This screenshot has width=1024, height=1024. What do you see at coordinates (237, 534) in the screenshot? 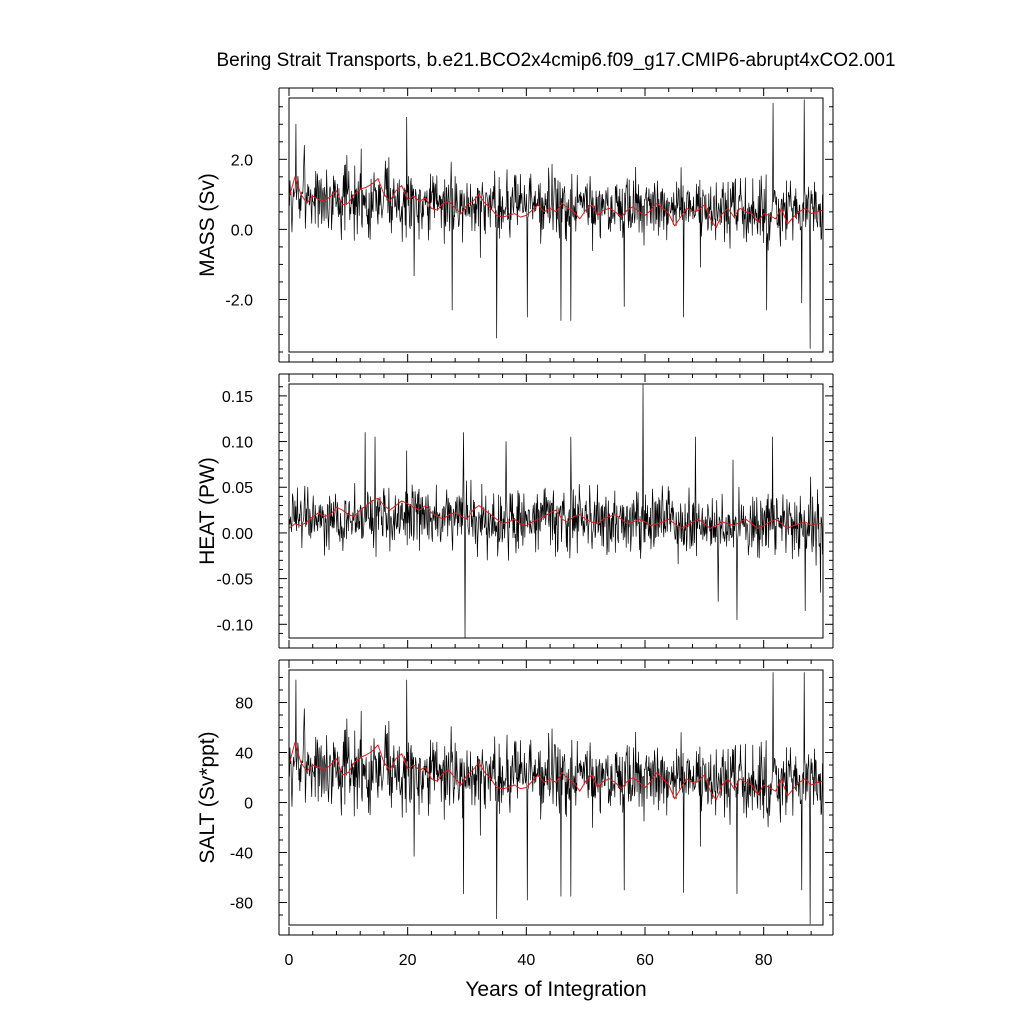
I see `y-tick-label: 0.00` at bounding box center [237, 534].